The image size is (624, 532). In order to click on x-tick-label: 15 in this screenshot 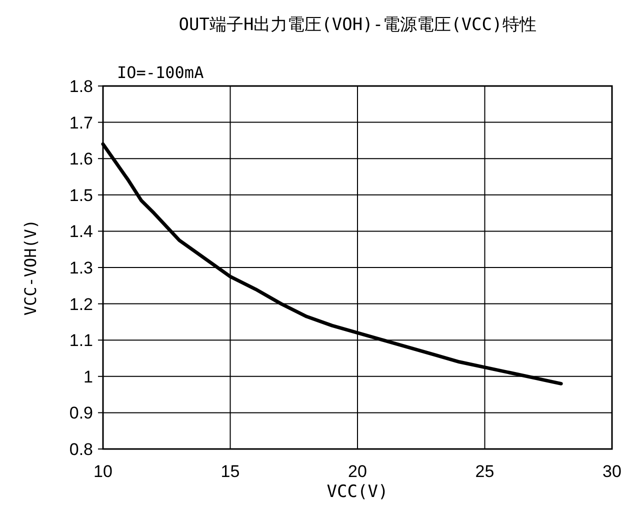, I will do `click(230, 471)`.